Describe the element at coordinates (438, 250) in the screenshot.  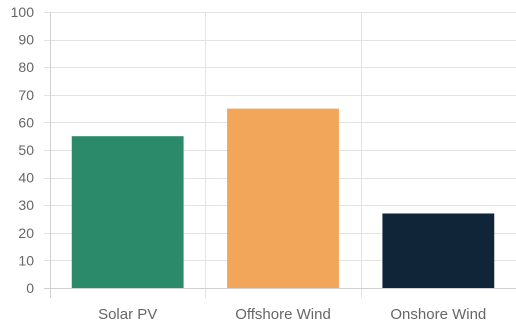
I see `bar-onshore-wind` at that location.